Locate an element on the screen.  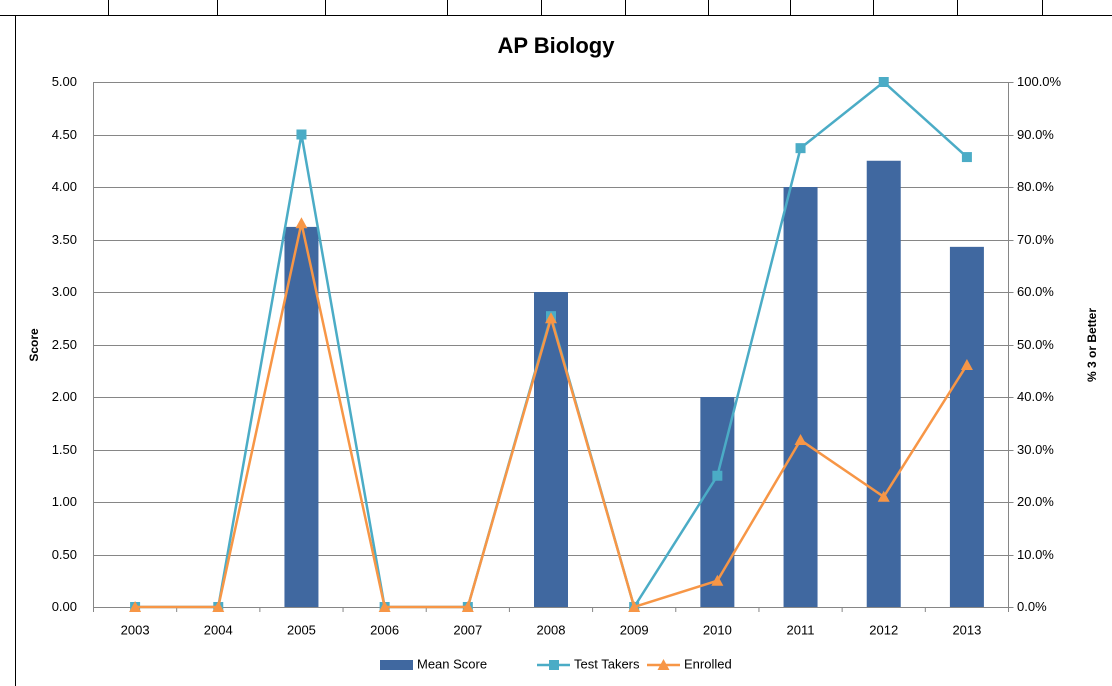
y-tick-label: 5.00 is located at coordinates (64, 81).